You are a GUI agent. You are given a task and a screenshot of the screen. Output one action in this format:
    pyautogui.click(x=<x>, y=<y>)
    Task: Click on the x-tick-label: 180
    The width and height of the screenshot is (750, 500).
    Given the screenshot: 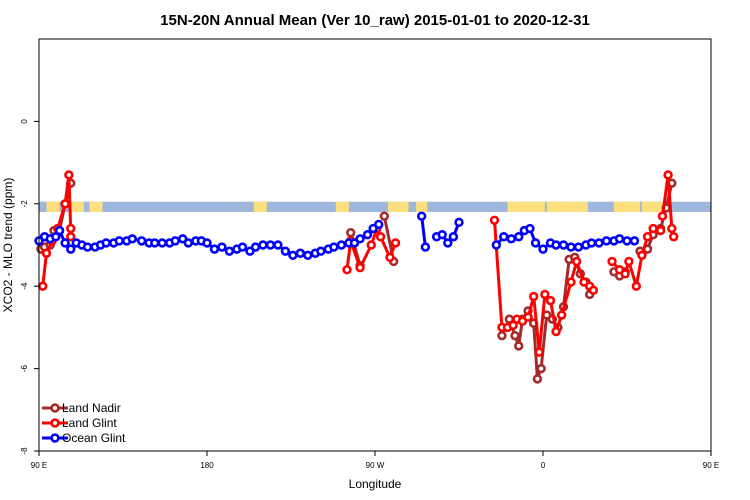 What is the action you would take?
    pyautogui.click(x=207, y=465)
    